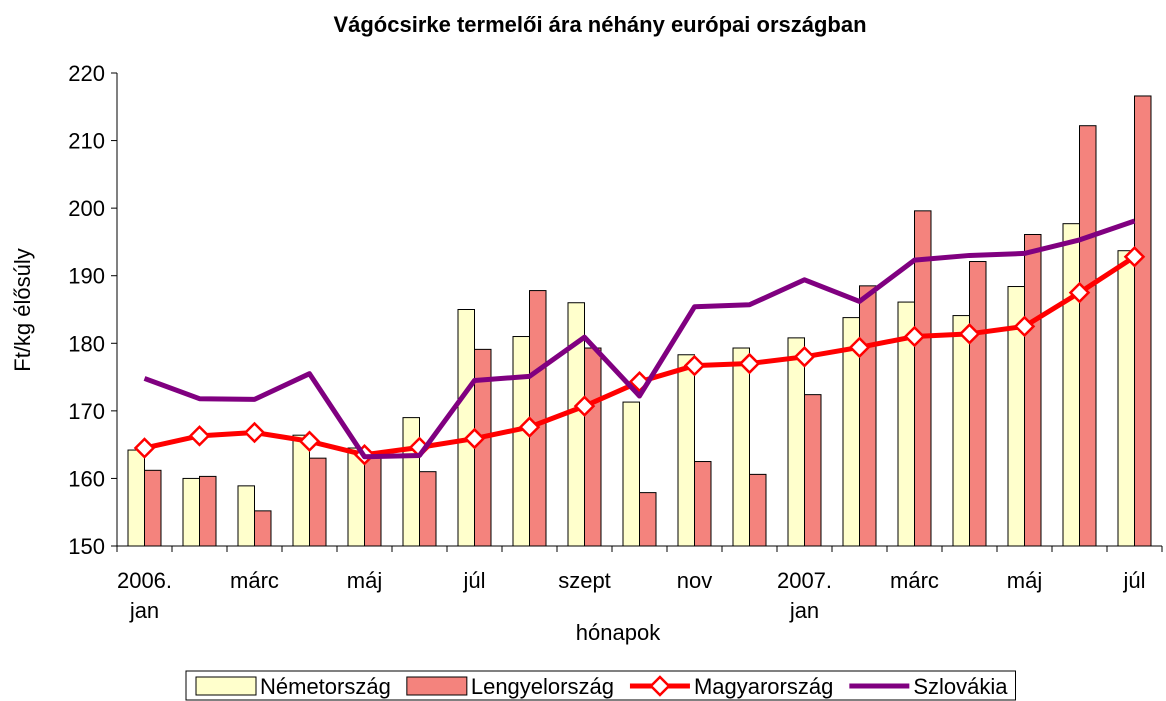  What do you see at coordinates (86, 411) in the screenshot?
I see `y-tick-label: 170` at bounding box center [86, 411].